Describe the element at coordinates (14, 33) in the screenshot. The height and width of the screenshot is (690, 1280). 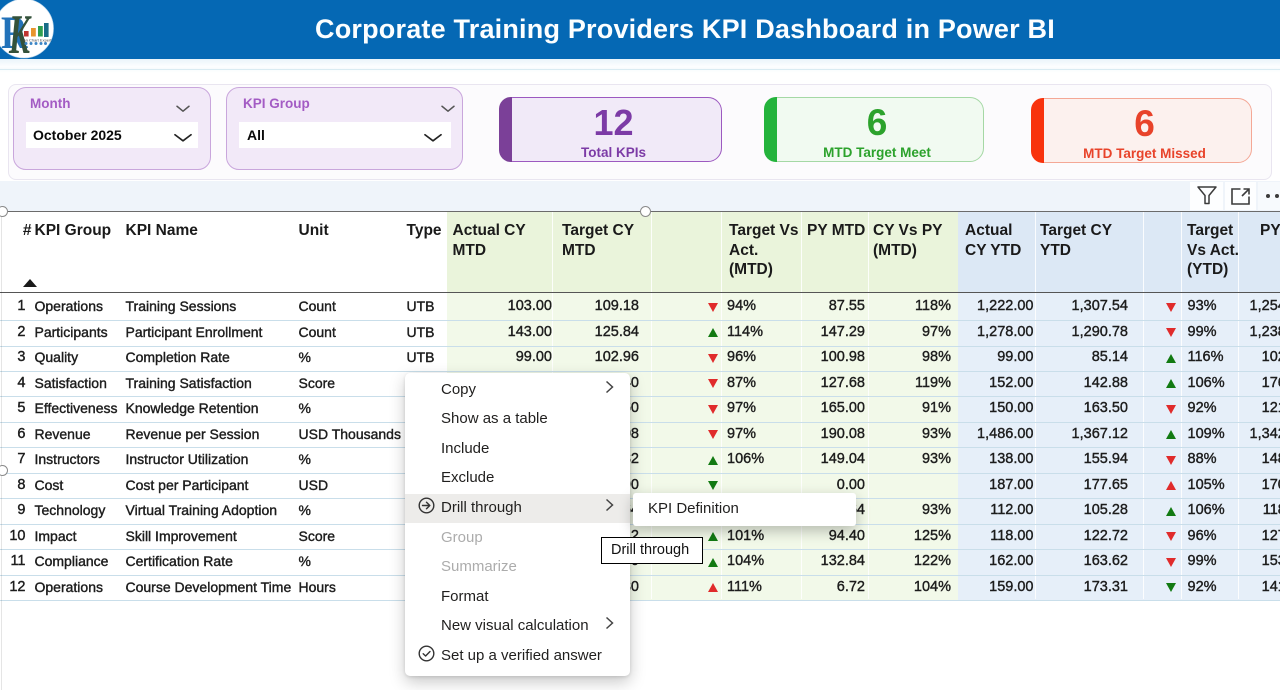
I see `svg-text: R` at that location.